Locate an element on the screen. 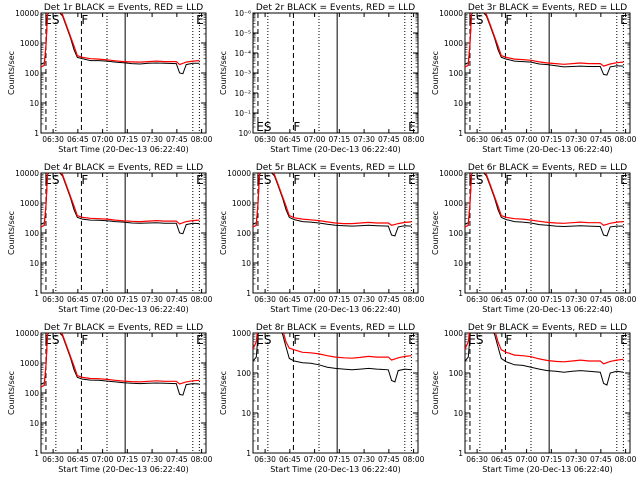 The height and width of the screenshot is (480, 640). y-tick-label: 10⁰ is located at coordinates (244, 133).